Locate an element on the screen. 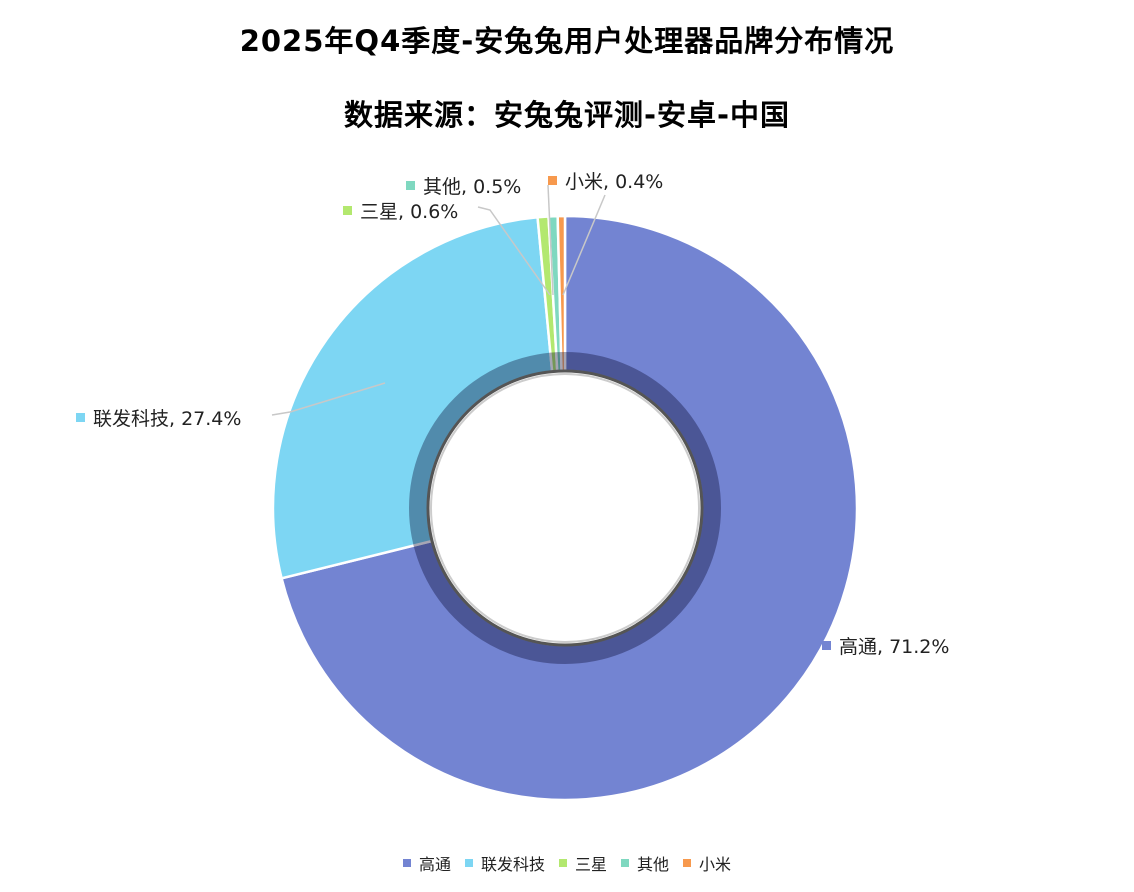 The width and height of the screenshot is (1134, 892). data-label-0: 高通, 71.2% is located at coordinates (885, 645).